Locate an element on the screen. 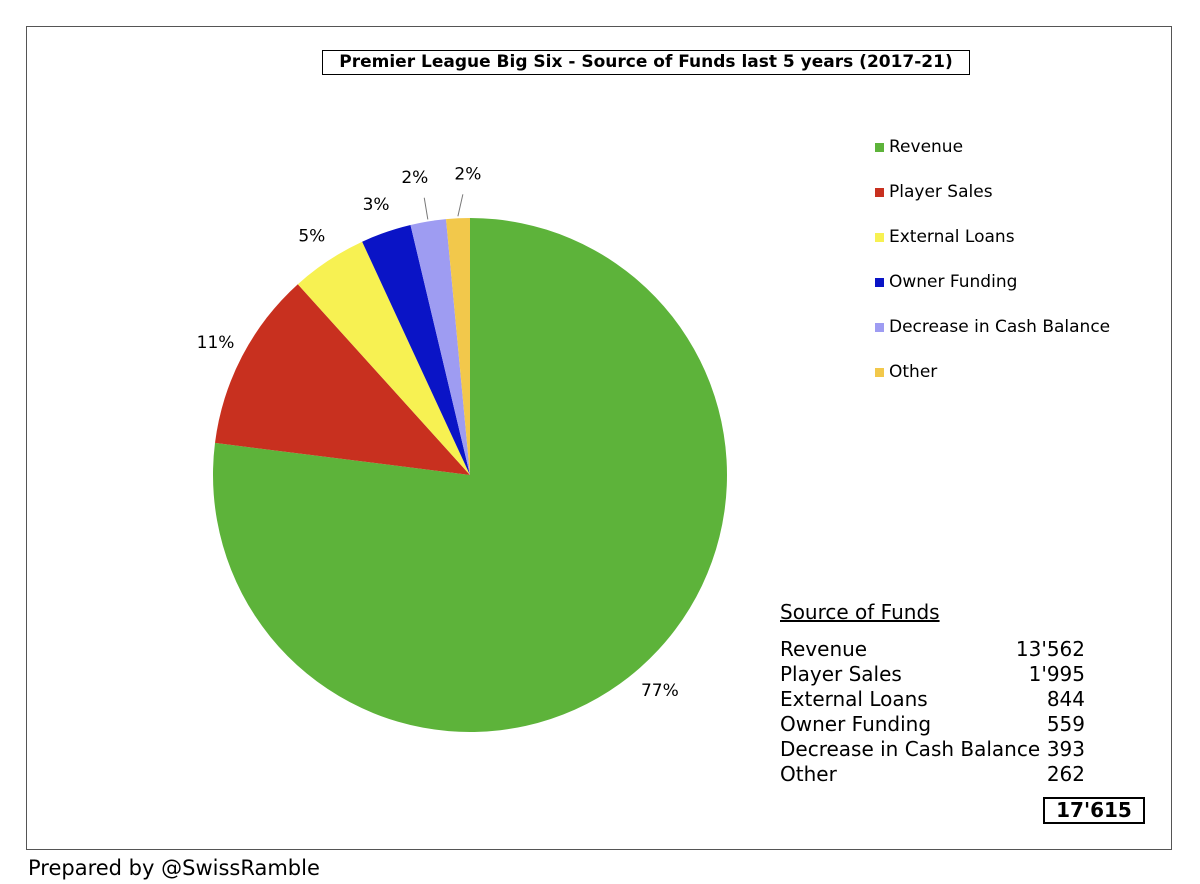 Image resolution: width=1200 pixels, height=884 pixels. row-label: Owner Funding is located at coordinates (856, 724).